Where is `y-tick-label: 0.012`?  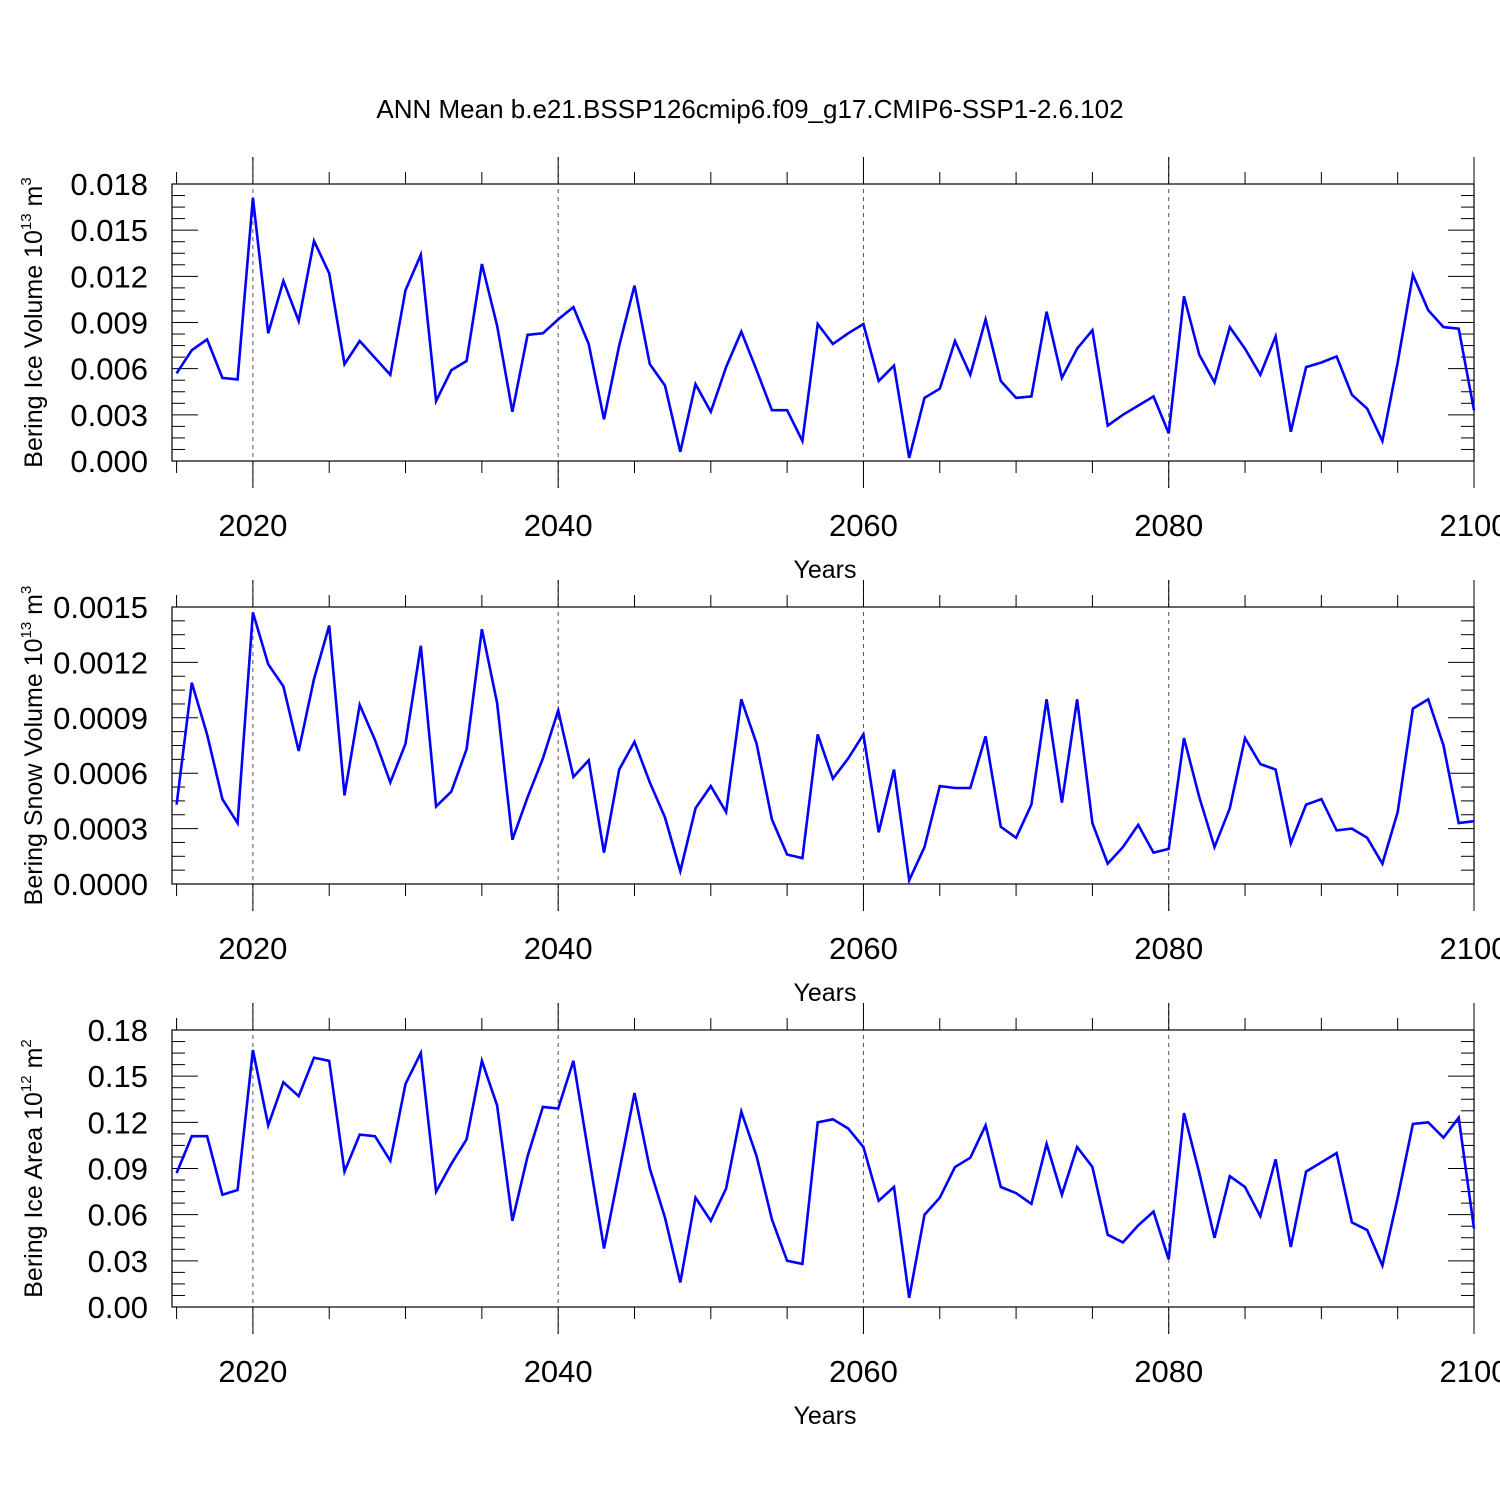
y-tick-label: 0.012 is located at coordinates (109, 276).